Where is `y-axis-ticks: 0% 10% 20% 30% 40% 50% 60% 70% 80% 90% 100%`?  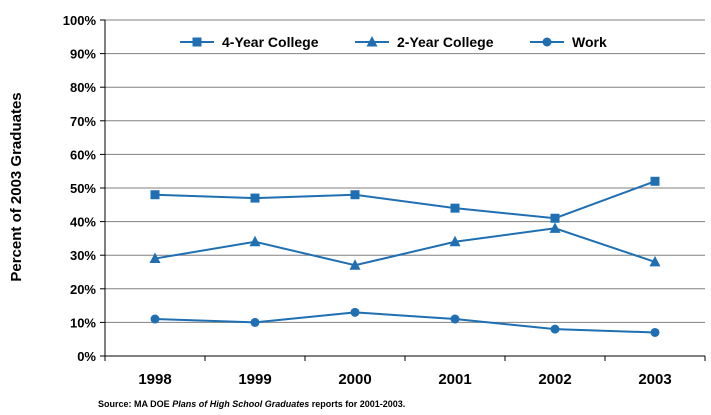
y-axis-ticks: 0% 10% 20% 30% 40% 50% 60% 70% 80% 90% 100% is located at coordinates (80, 188).